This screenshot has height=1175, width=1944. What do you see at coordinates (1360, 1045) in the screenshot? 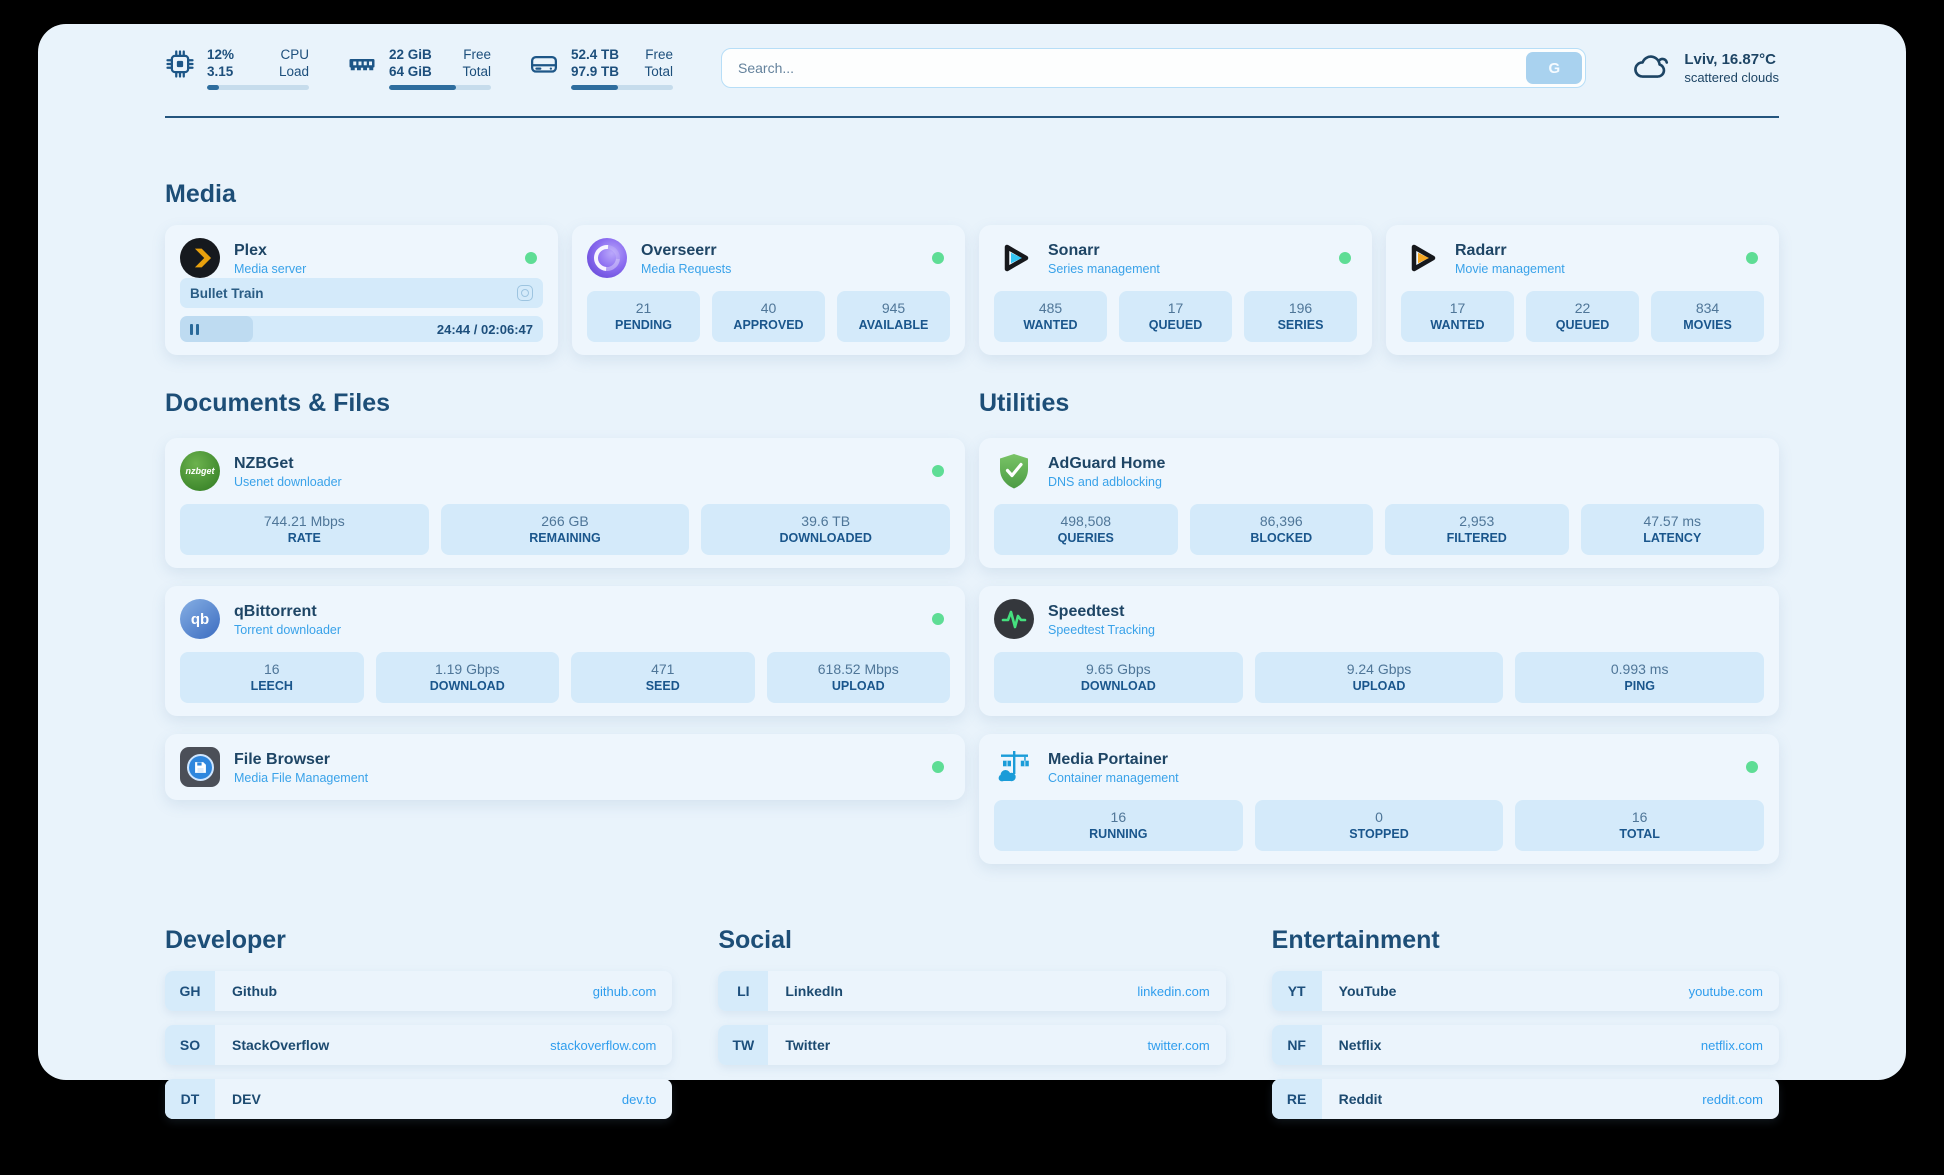
I see `link-name: Netflix` at bounding box center [1360, 1045].